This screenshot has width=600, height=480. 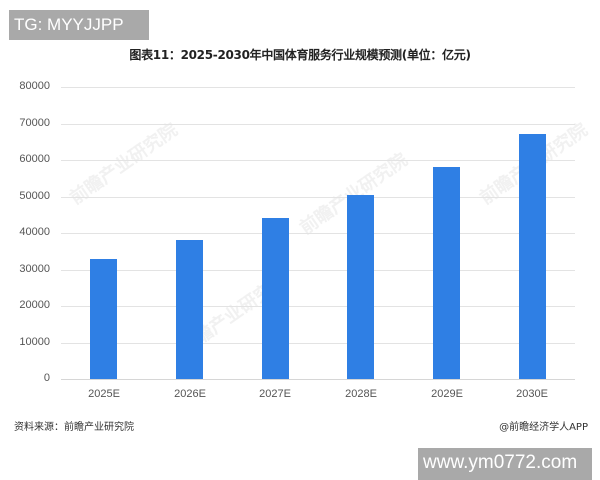 What do you see at coordinates (104, 394) in the screenshot?
I see `x-tick-label: 2025E` at bounding box center [104, 394].